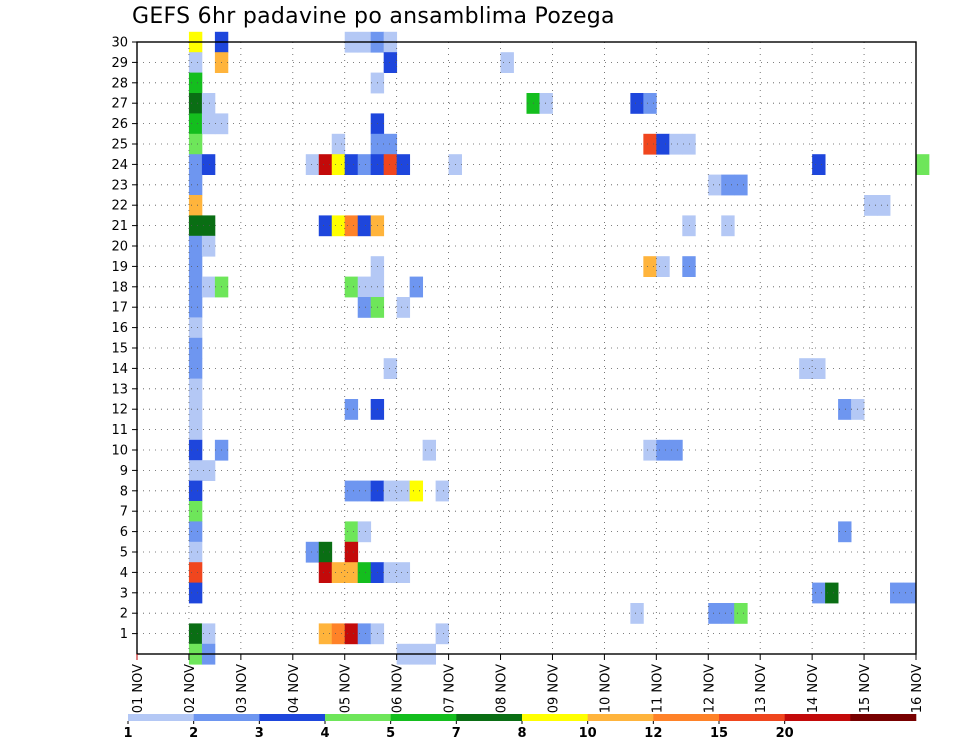  What do you see at coordinates (456, 733) in the screenshot?
I see `legend-label: 7` at bounding box center [456, 733].